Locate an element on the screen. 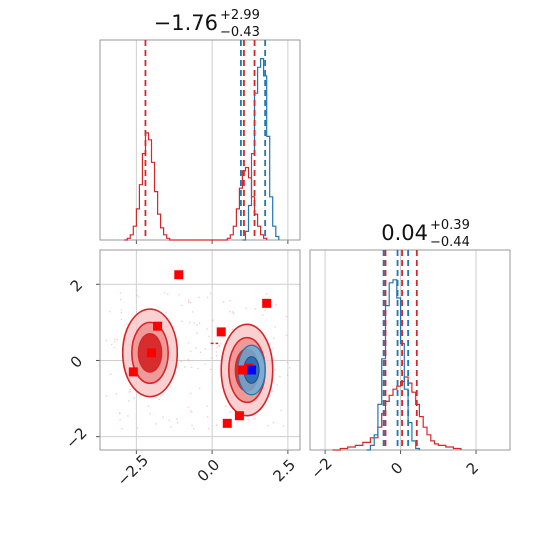 The width and height of the screenshot is (550, 550). x-tick-label: 2.5 is located at coordinates (285, 471).